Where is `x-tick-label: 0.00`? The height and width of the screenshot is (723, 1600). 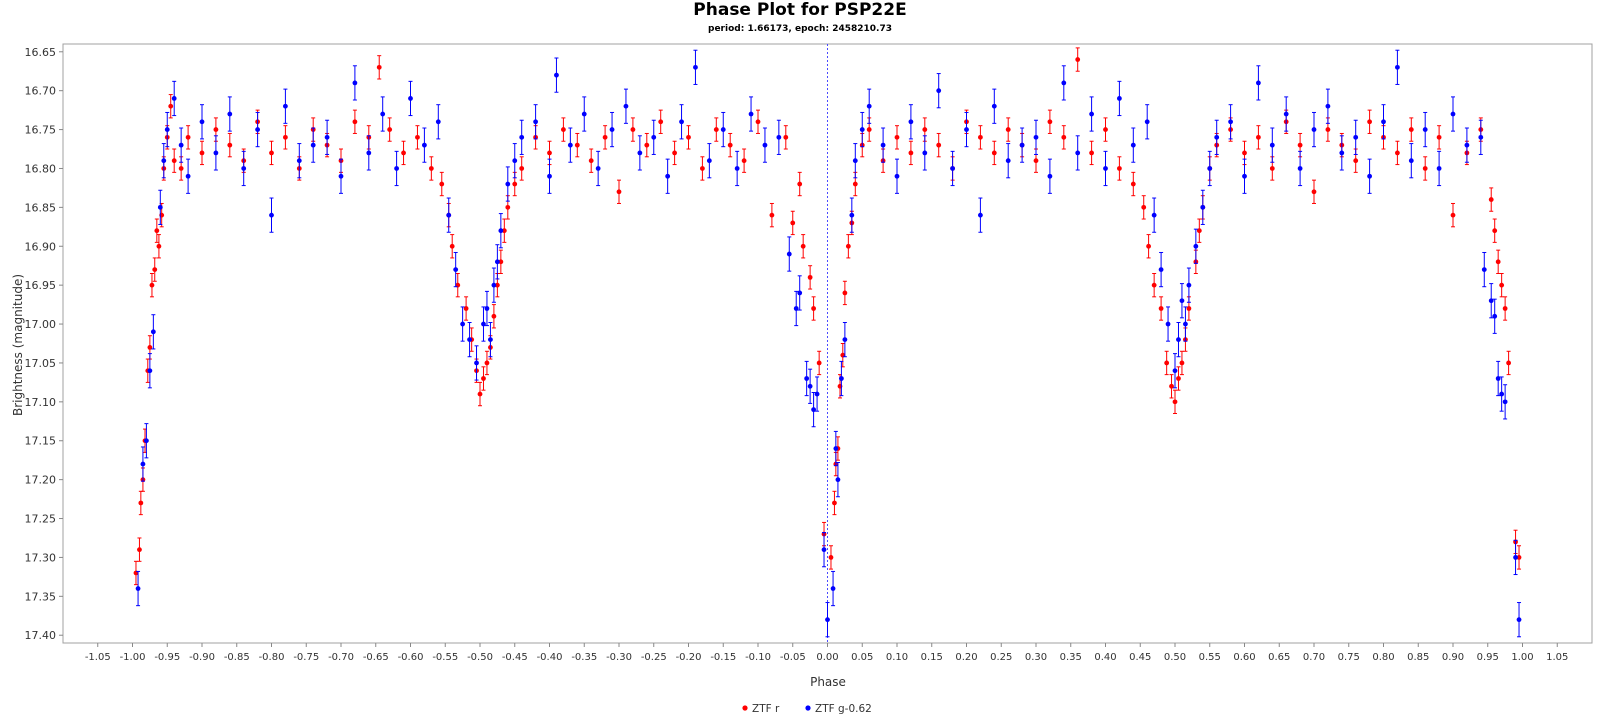 x-tick-label: 0.00 is located at coordinates (827, 657).